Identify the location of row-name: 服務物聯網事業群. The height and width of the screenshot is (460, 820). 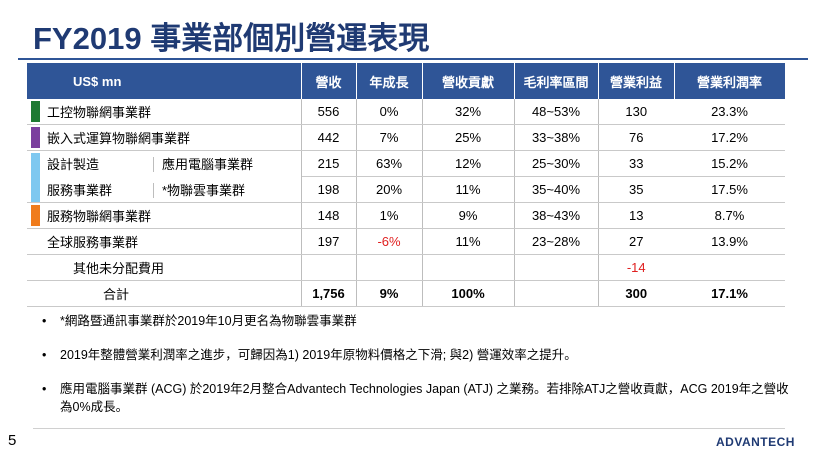
(99, 216).